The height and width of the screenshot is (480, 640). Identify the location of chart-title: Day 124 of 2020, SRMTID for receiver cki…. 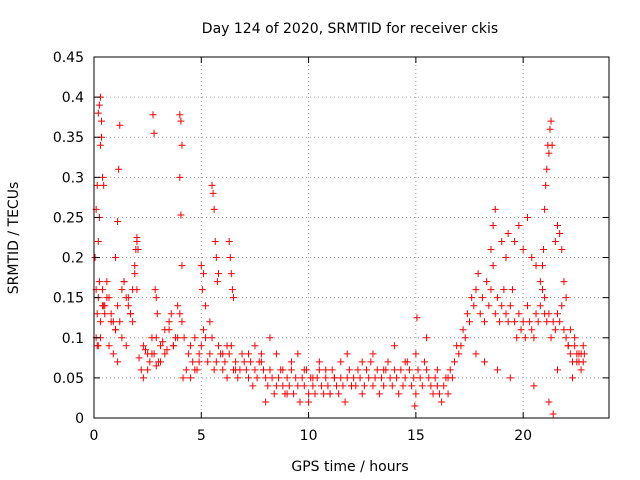
(350, 29).